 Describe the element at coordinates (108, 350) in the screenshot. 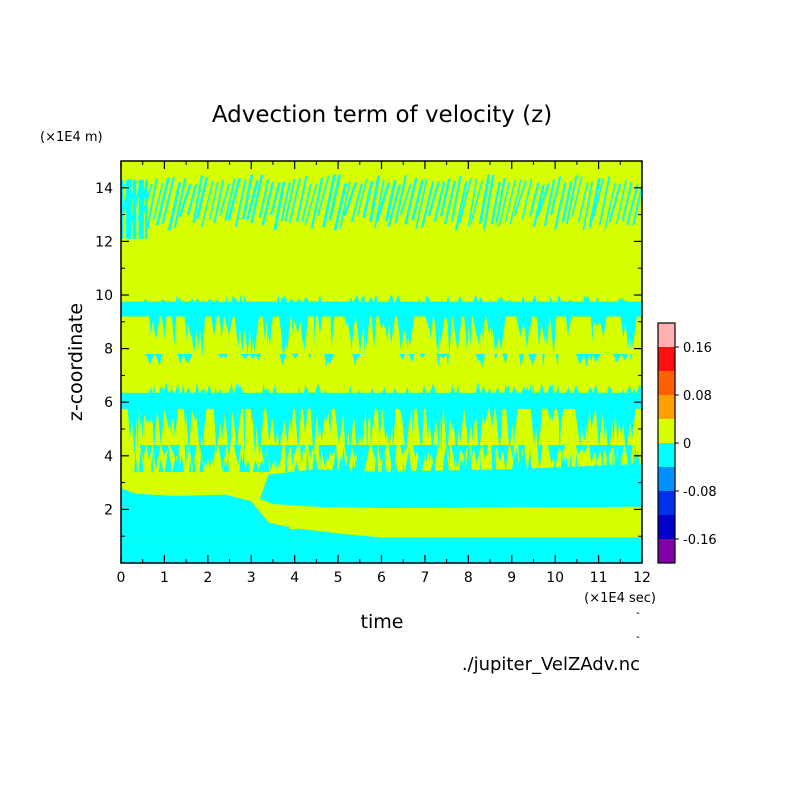

I see `y-tick-label: 8` at that location.